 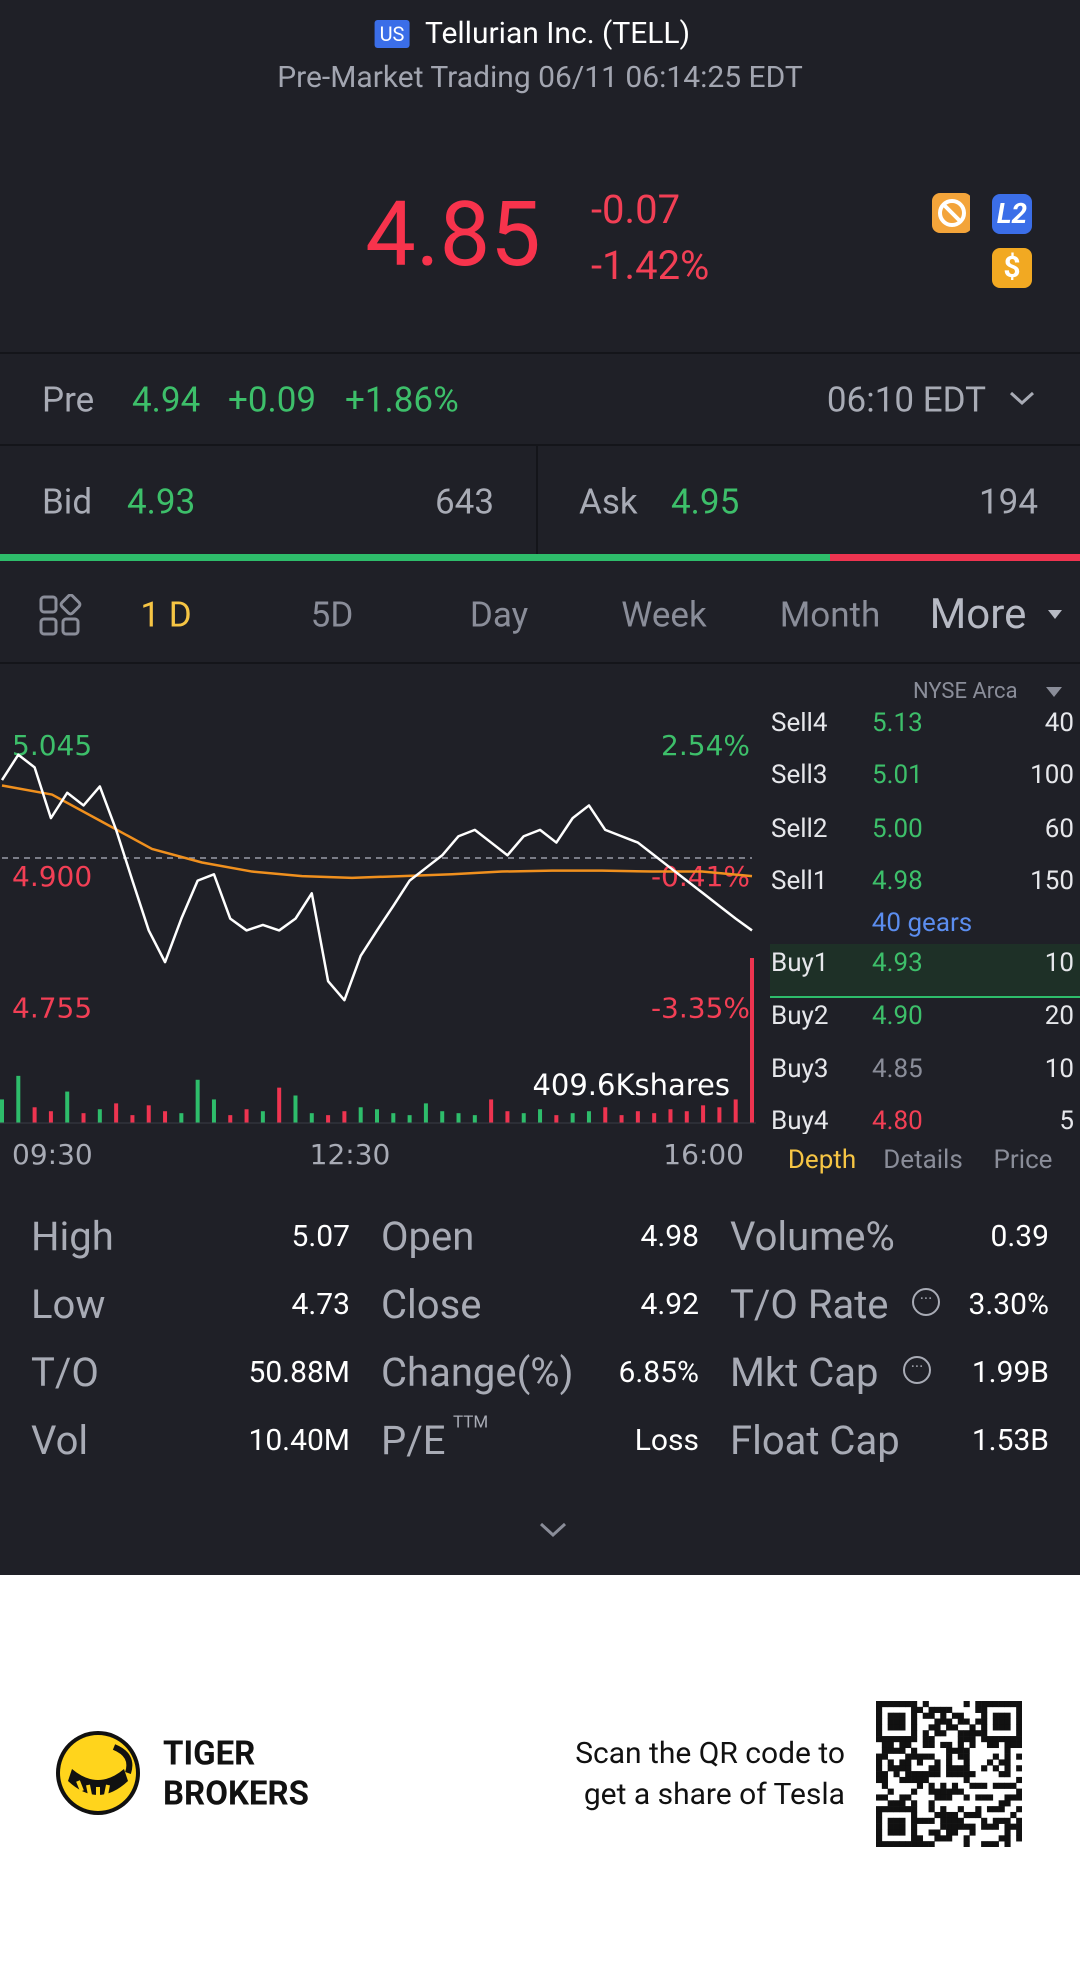 What do you see at coordinates (1055, 615) in the screenshot?
I see `more-icon` at bounding box center [1055, 615].